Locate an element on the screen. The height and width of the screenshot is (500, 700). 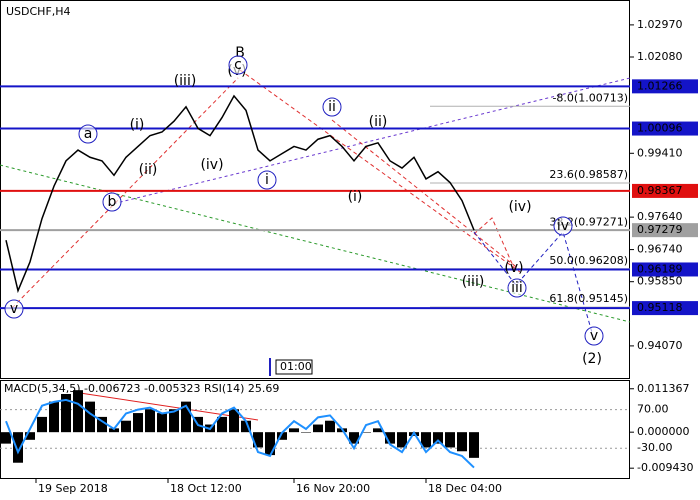
y-tick-label: -0.009430 is located at coordinates (665, 467).